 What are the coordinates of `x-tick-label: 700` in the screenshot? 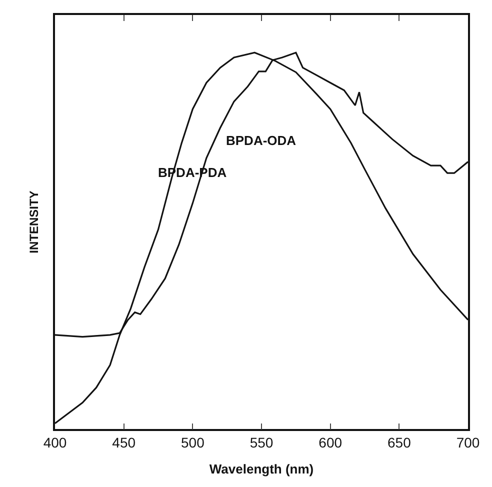 It's located at (468, 442).